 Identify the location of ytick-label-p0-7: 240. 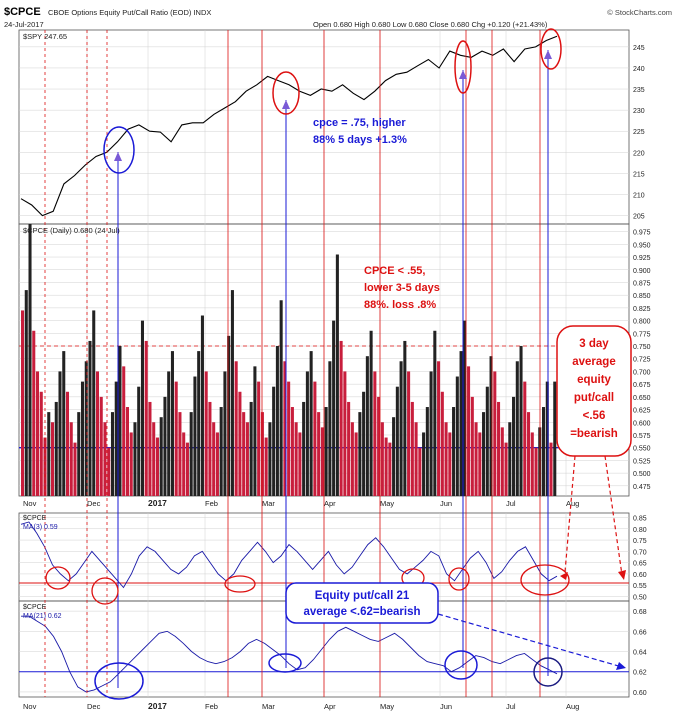
(639, 69).